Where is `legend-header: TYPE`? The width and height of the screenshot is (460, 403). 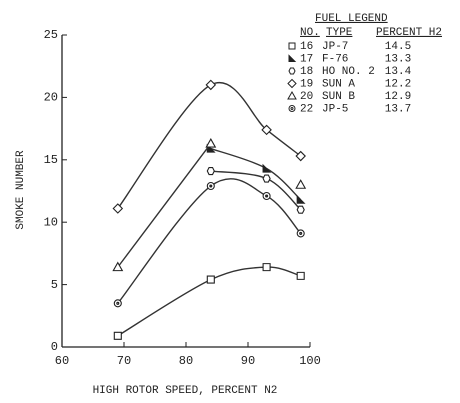 legend-header: TYPE is located at coordinates (339, 33).